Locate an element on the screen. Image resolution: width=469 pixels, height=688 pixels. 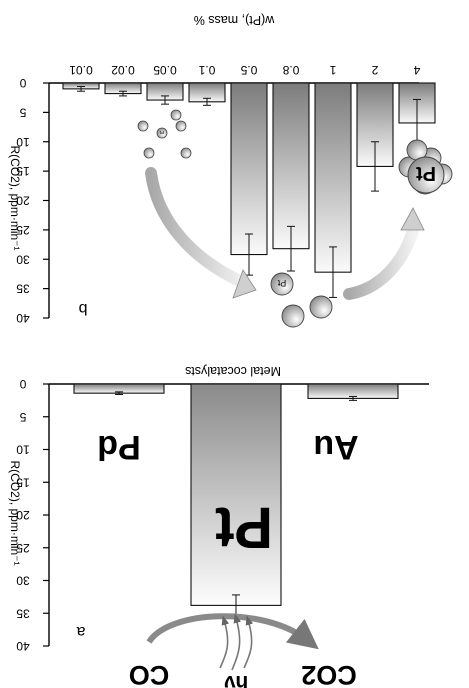
cluster-particles: Pt is located at coordinates (425, 167).